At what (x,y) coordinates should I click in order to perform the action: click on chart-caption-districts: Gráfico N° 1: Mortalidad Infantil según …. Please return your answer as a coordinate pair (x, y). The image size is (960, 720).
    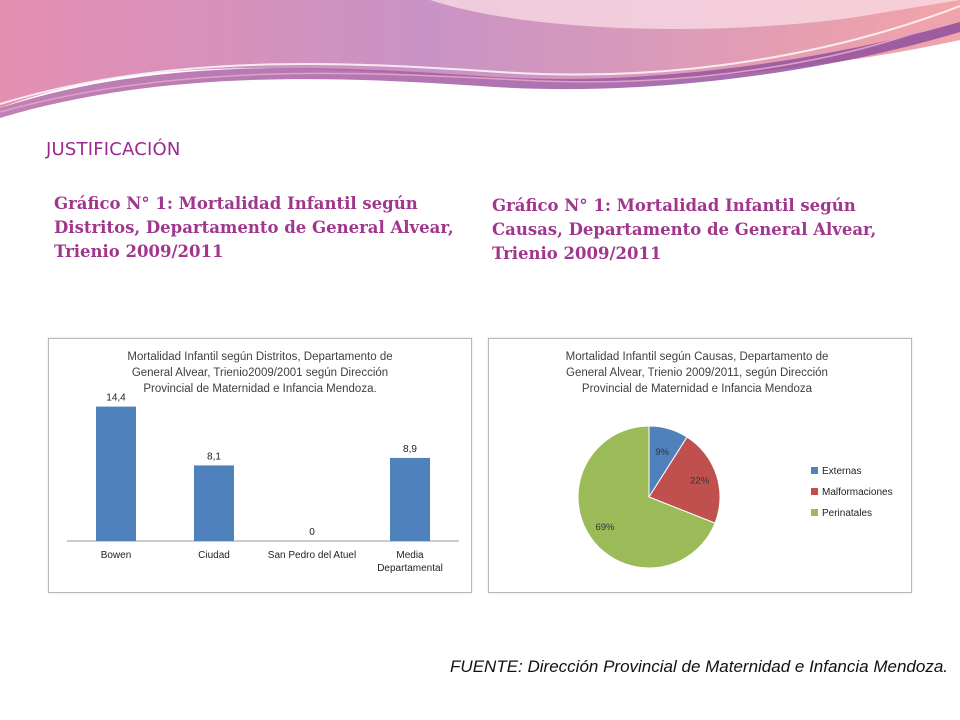
    Looking at the image, I should click on (254, 227).